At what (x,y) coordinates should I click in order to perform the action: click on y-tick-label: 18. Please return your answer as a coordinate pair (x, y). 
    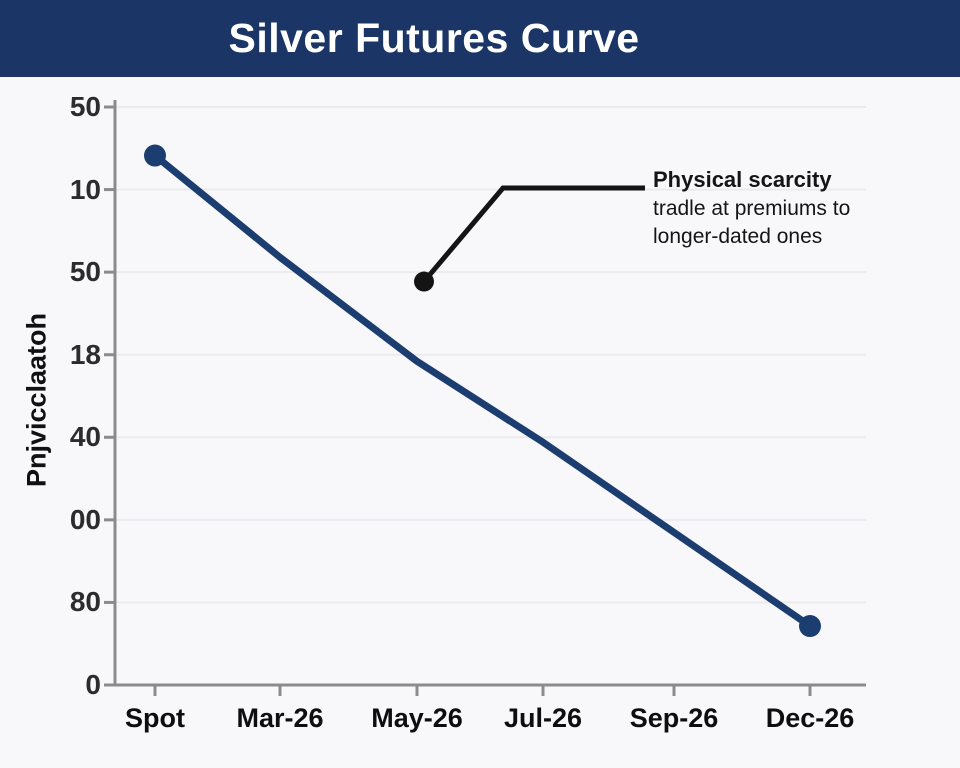
    Looking at the image, I should click on (85, 354).